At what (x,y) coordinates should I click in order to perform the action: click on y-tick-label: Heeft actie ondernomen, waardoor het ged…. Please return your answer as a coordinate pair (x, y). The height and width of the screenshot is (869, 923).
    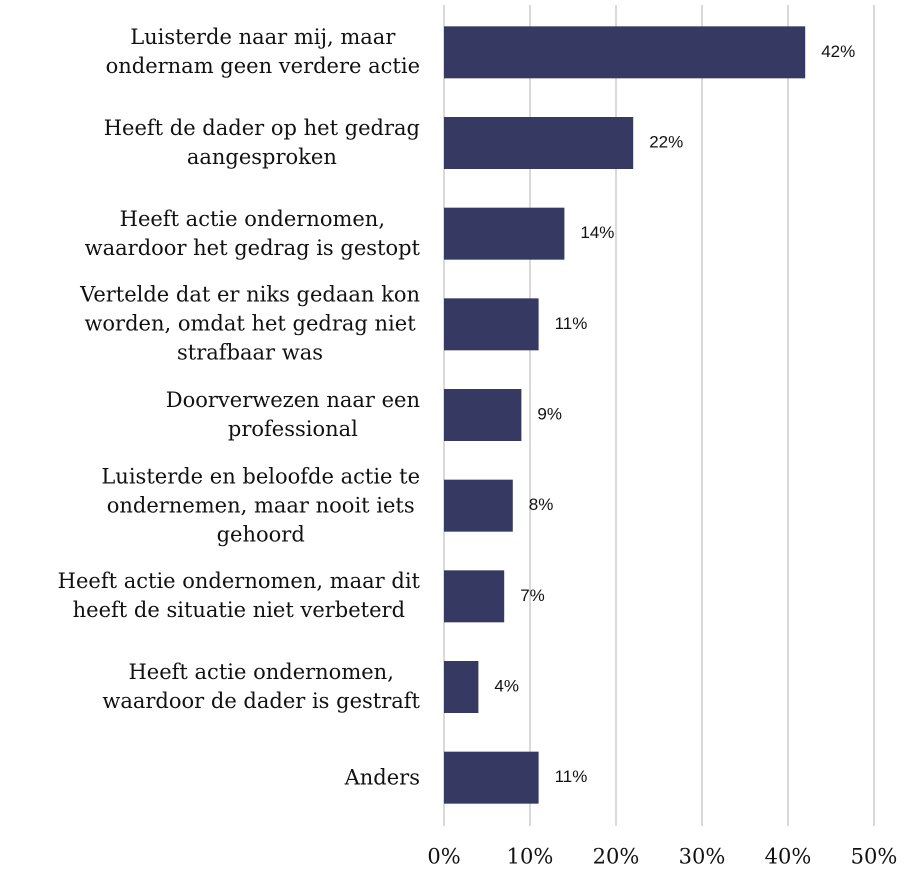
    Looking at the image, I should click on (252, 233).